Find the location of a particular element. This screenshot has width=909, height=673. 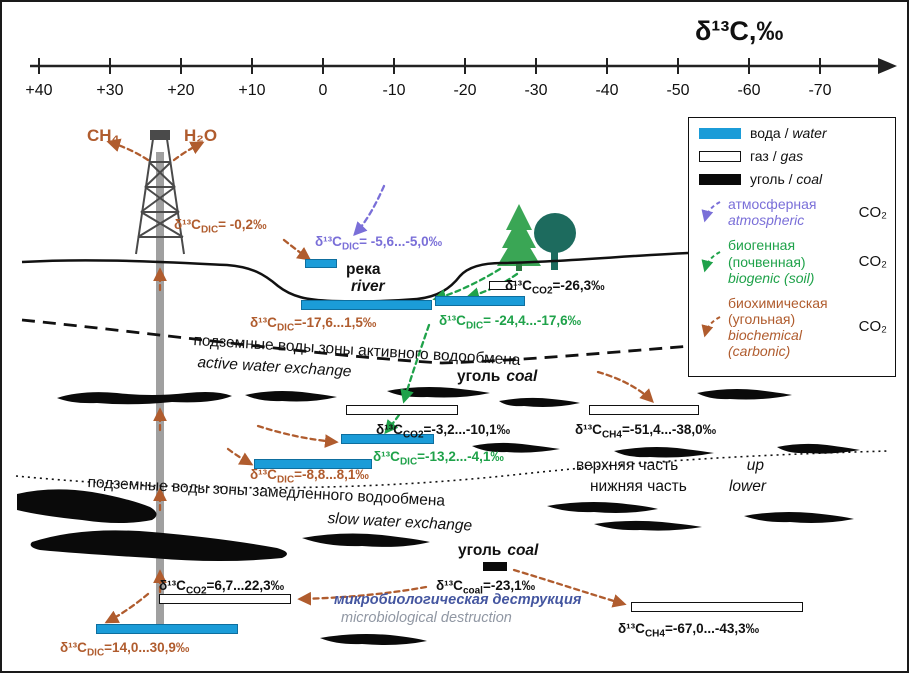

isotope-label-dic-rig: δ¹³CDIC= -0,2‰ is located at coordinates (220, 226).